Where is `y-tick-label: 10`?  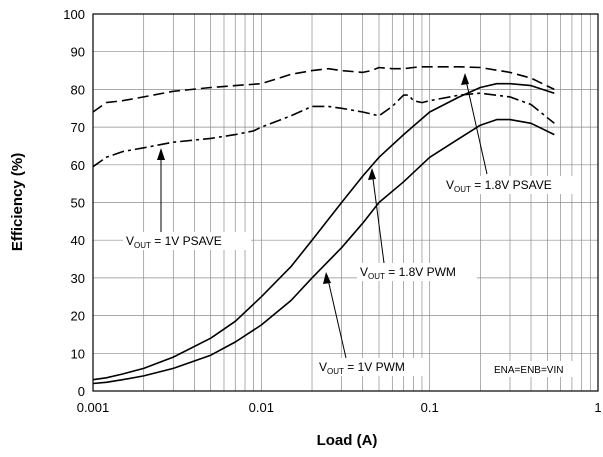
y-tick-label: 10 is located at coordinates (78, 353).